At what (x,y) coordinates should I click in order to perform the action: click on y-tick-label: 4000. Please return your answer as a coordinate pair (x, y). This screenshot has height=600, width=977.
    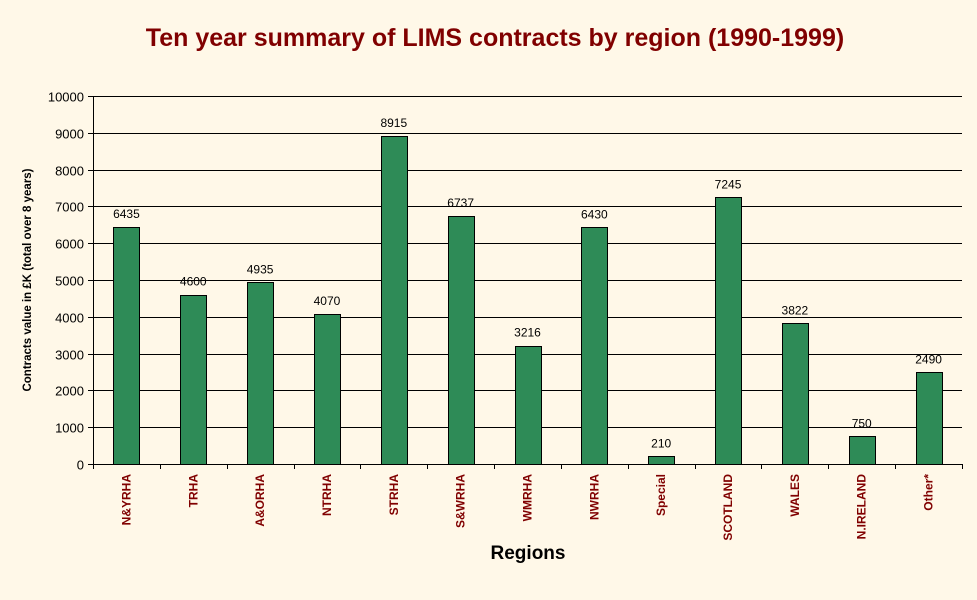
    Looking at the image, I should click on (69, 318).